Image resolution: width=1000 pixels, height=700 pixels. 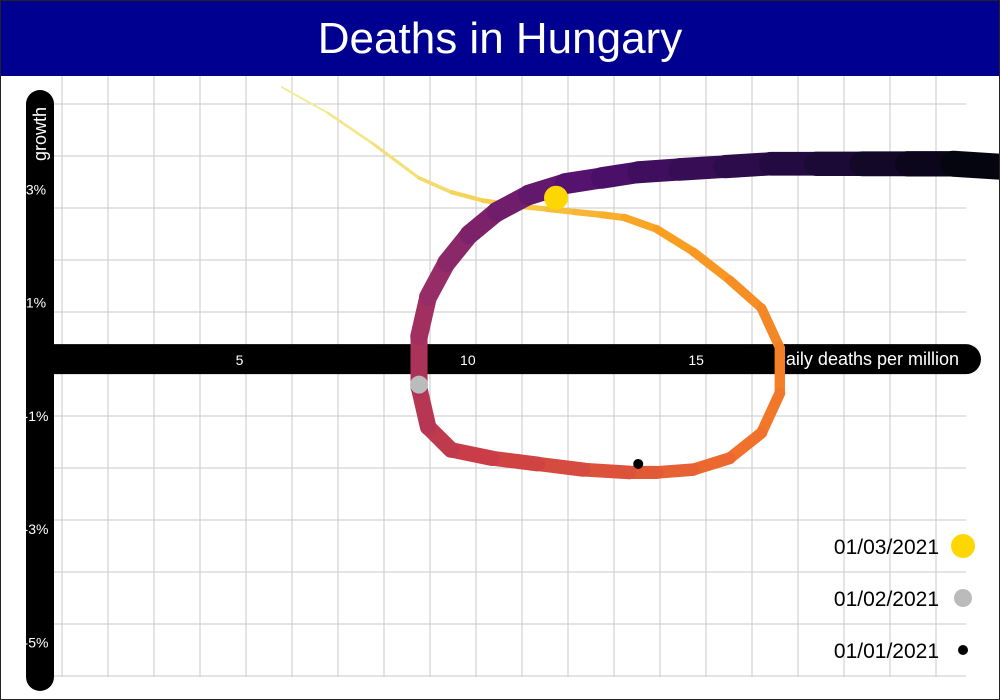 What do you see at coordinates (468, 360) in the screenshot?
I see `x-tick-label: 10` at bounding box center [468, 360].